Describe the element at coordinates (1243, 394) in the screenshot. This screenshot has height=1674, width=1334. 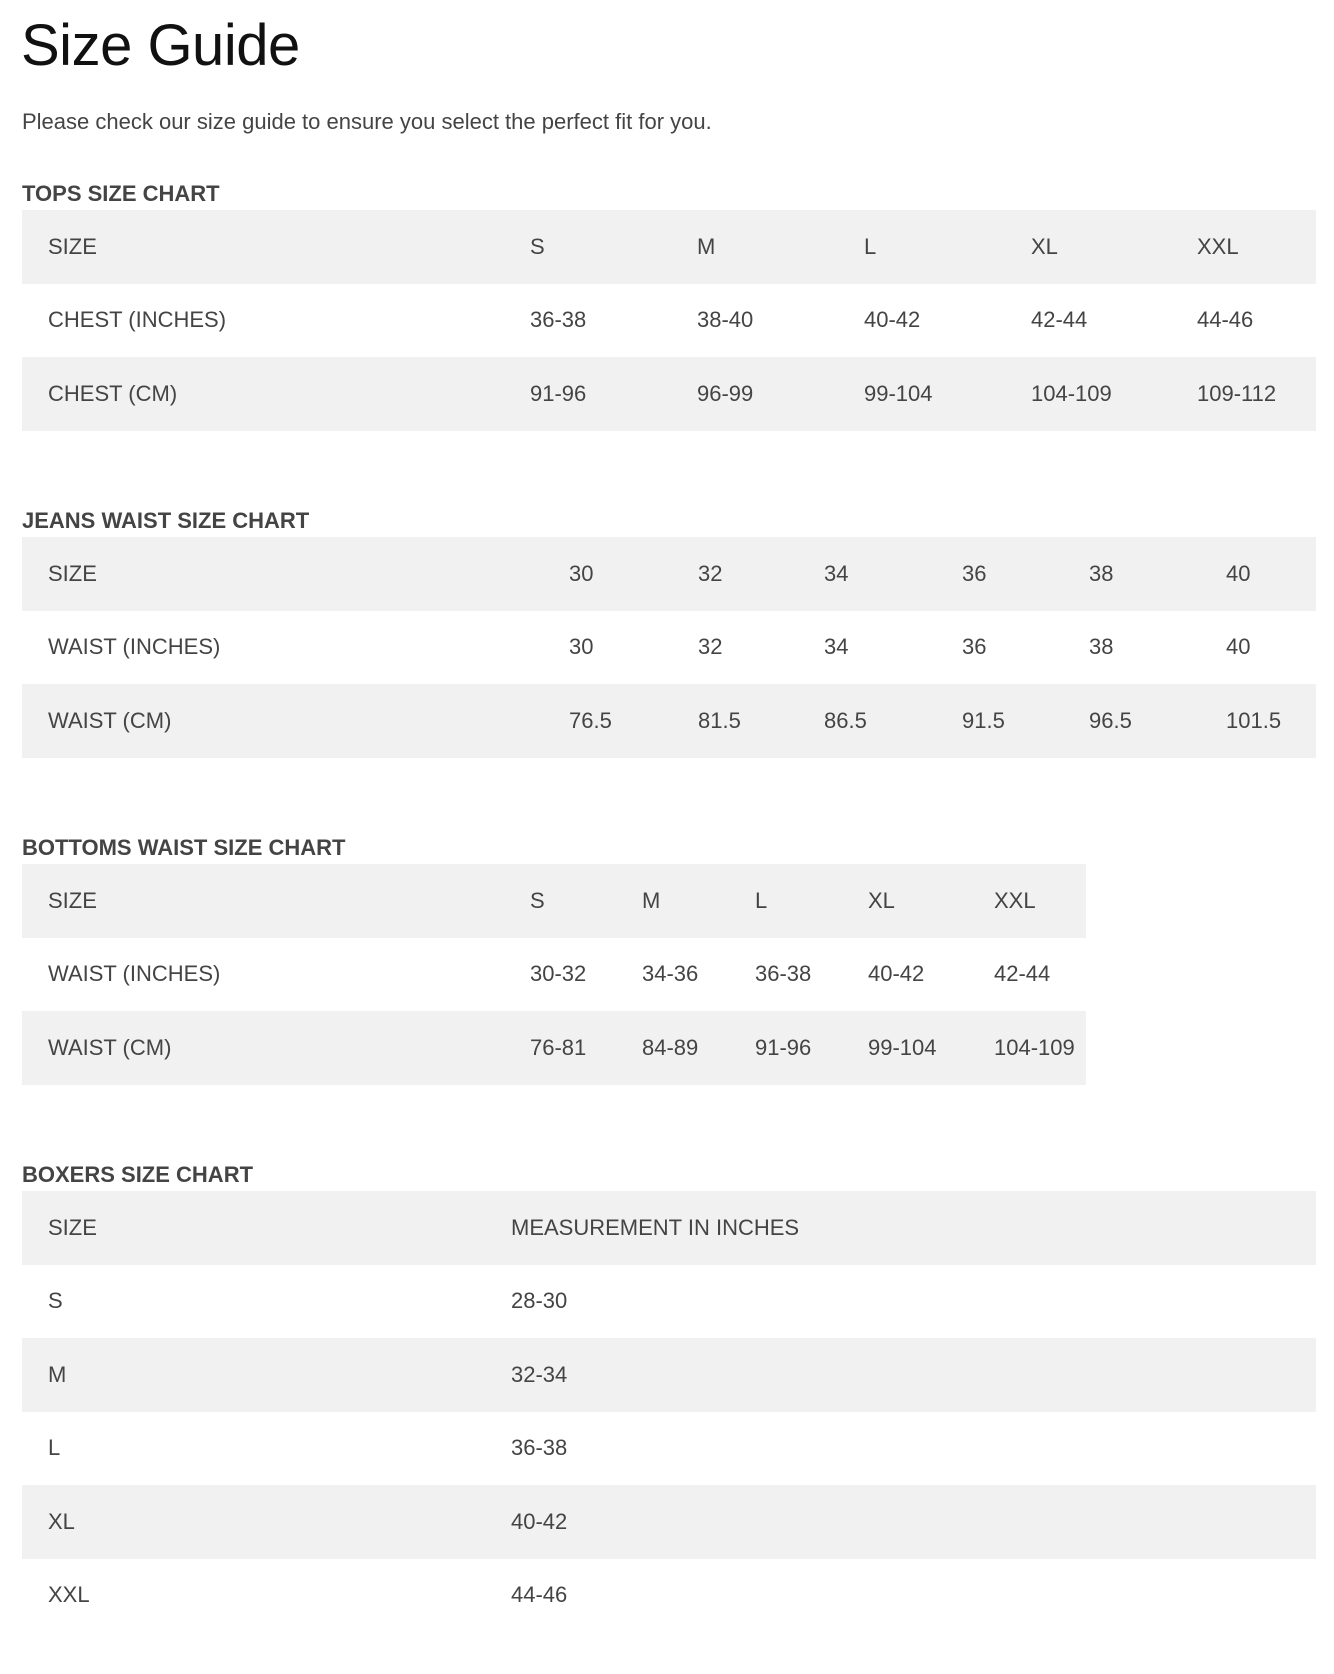
I see `table-cell: 109-112` at that location.